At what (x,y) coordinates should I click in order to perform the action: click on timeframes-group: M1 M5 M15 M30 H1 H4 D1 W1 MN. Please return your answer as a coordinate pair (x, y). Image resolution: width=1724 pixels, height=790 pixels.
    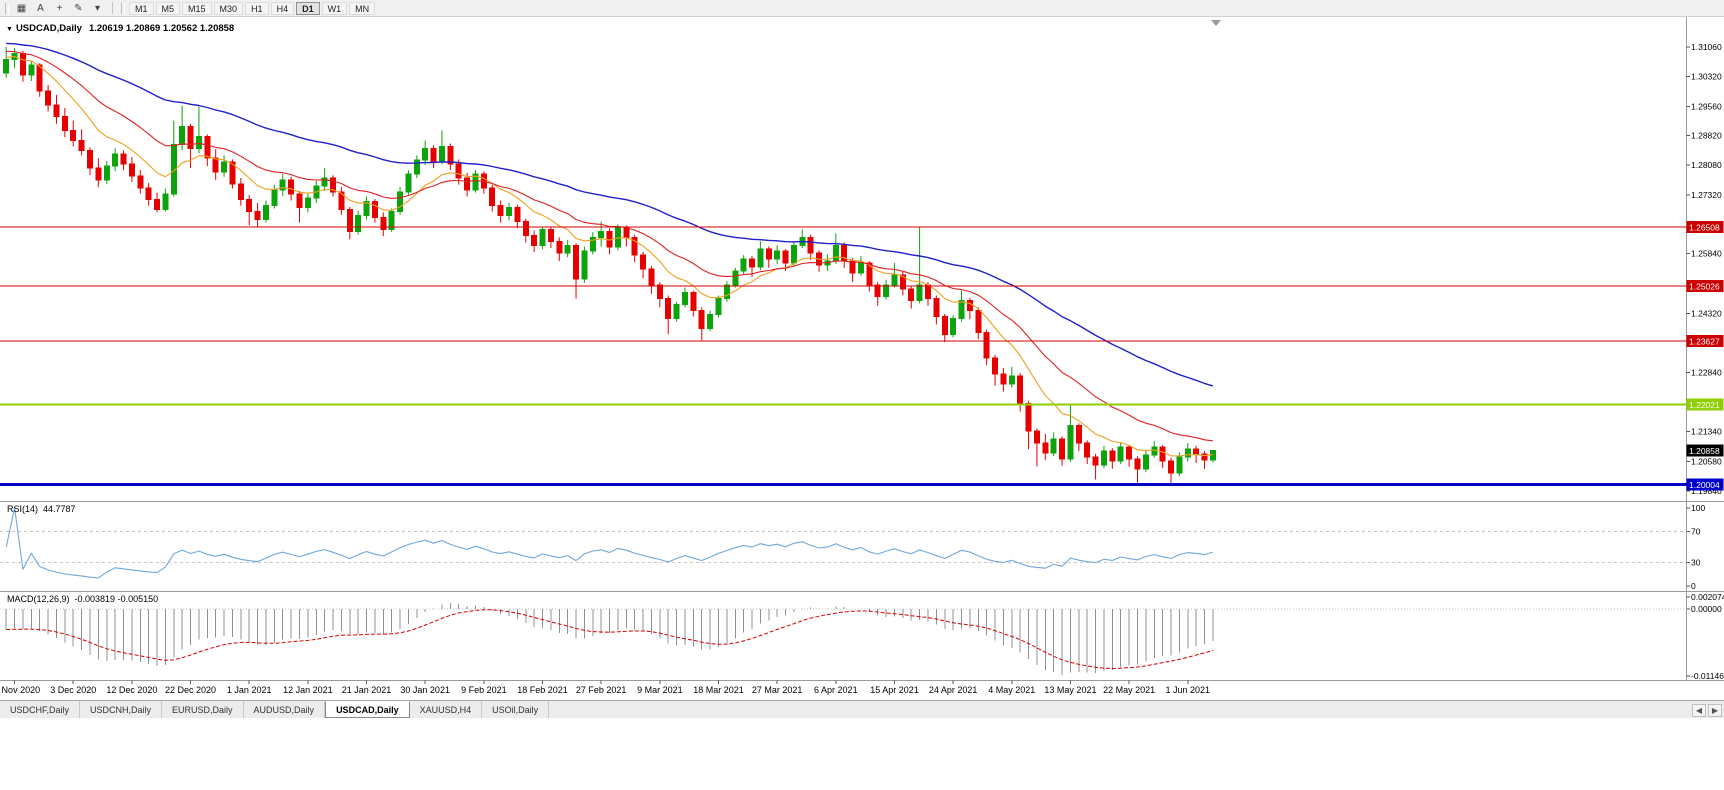
    Looking at the image, I should click on (252, 8).